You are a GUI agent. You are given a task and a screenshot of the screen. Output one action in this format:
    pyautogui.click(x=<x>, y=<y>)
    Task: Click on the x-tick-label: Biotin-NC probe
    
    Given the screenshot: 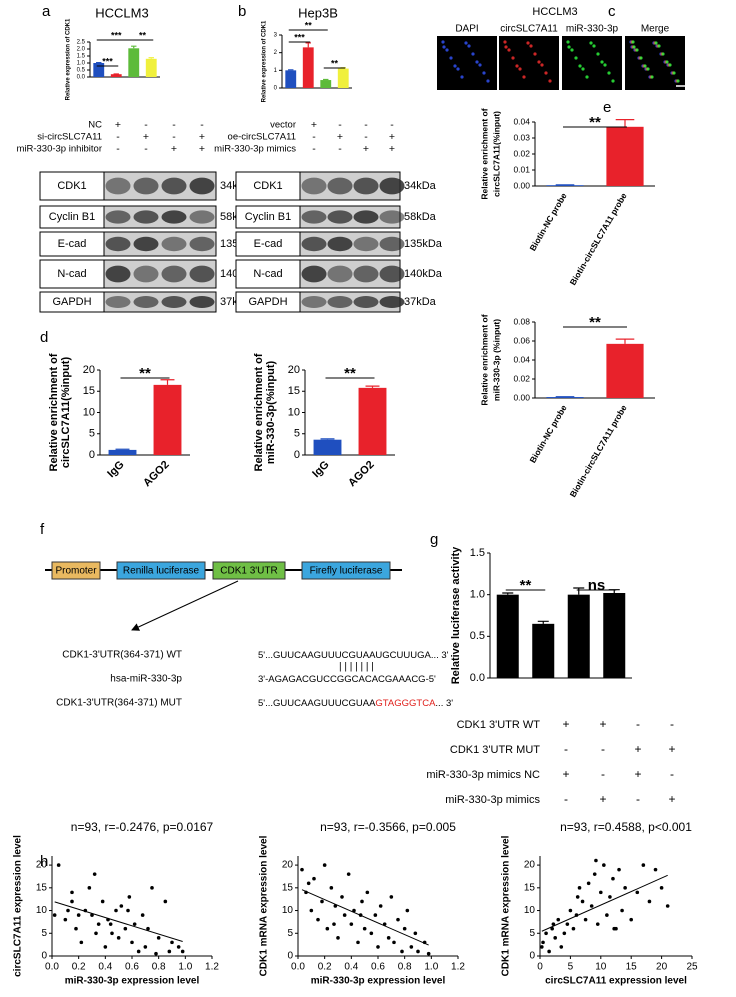 What is the action you would take?
    pyautogui.click(x=547, y=434)
    